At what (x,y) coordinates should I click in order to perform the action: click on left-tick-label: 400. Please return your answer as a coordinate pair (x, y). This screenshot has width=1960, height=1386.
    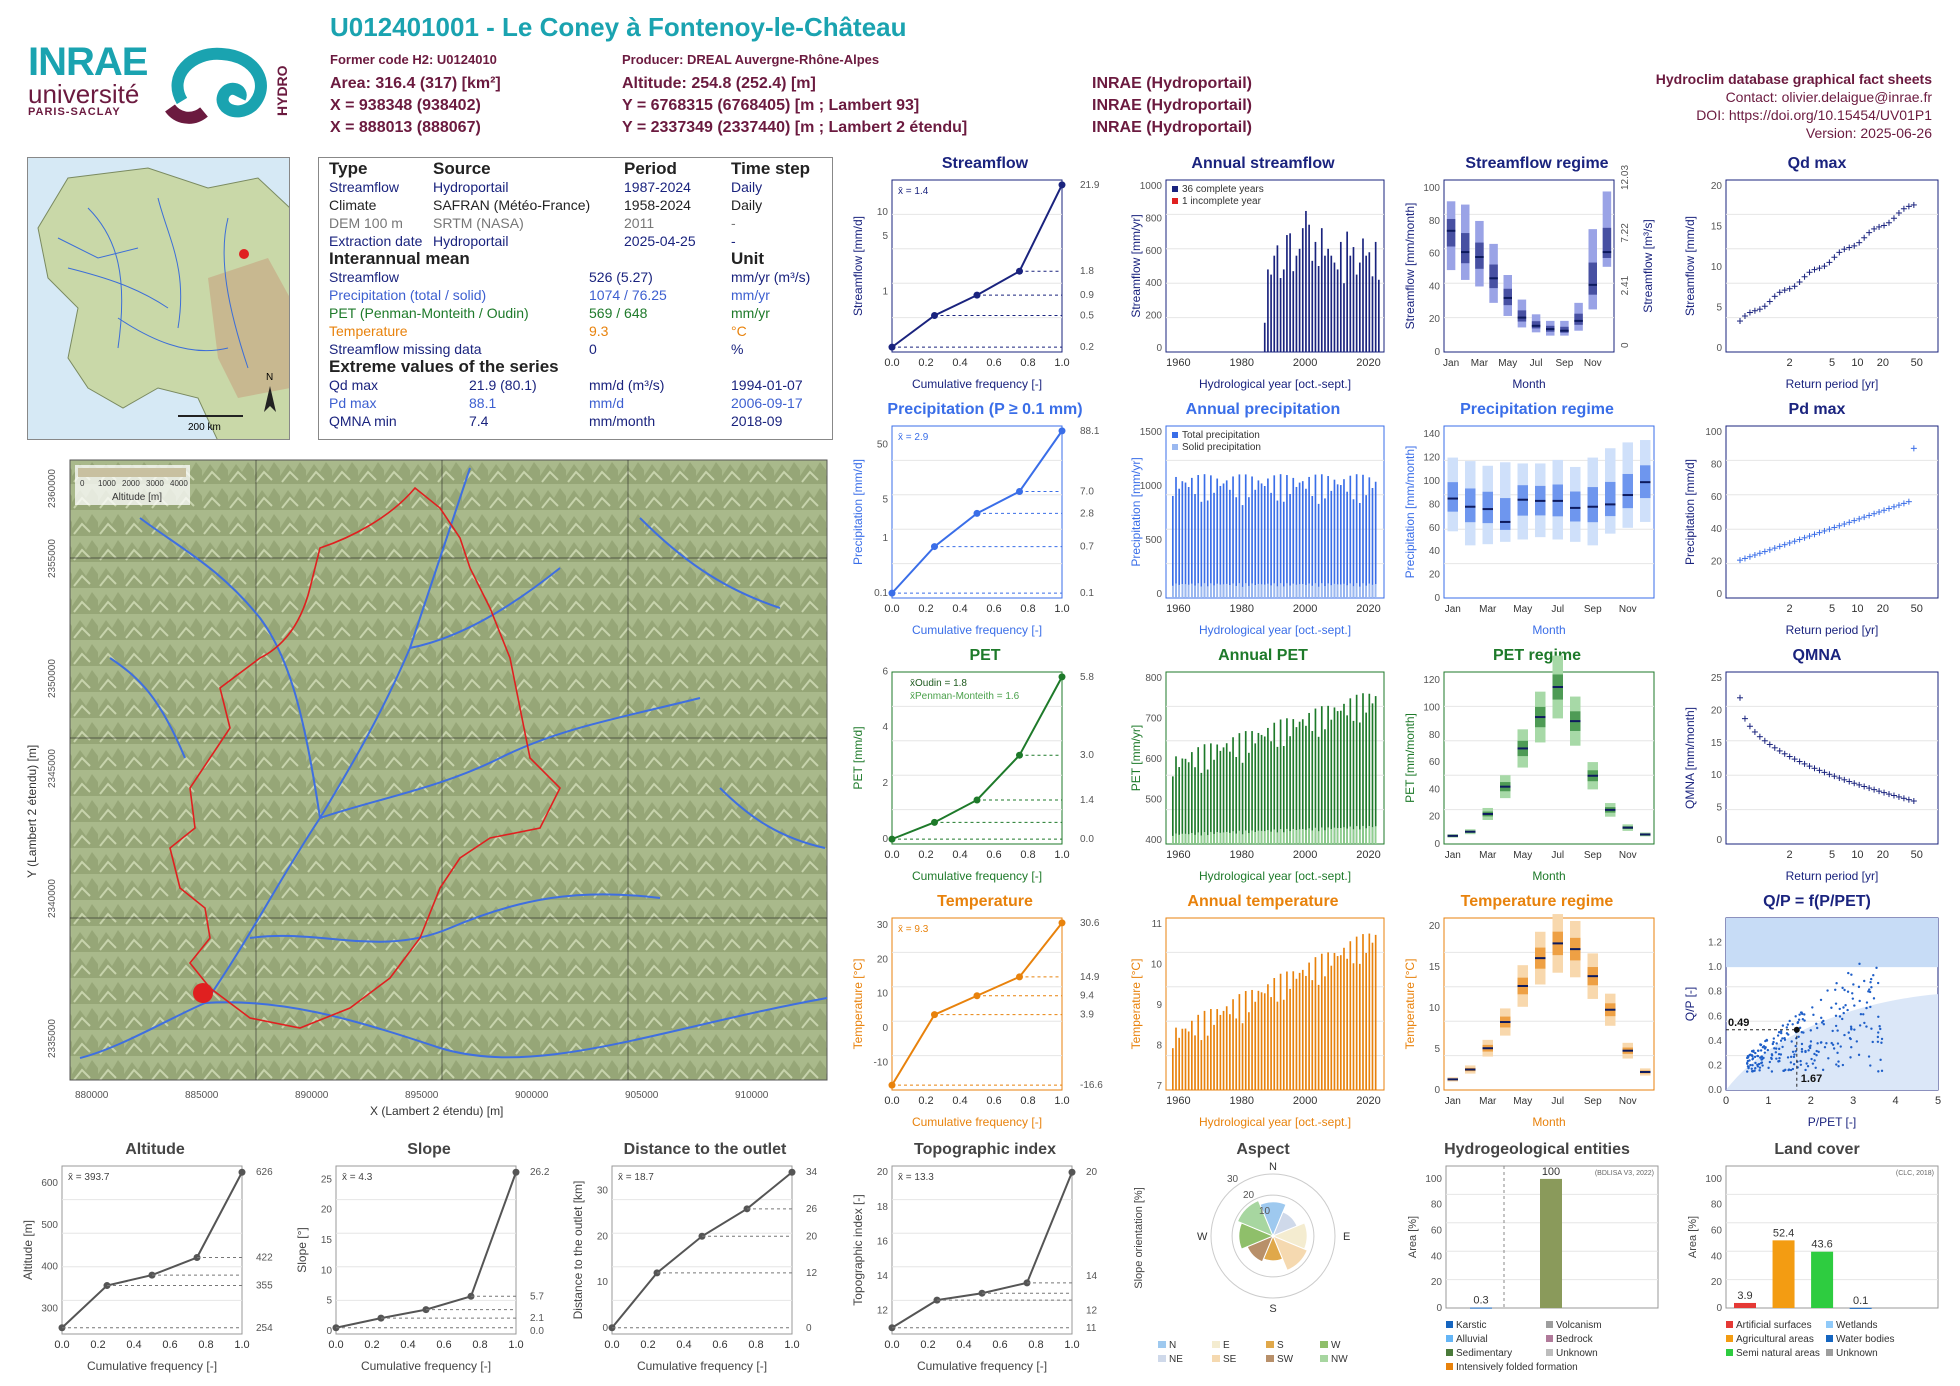
    Looking at the image, I should click on (49, 1267).